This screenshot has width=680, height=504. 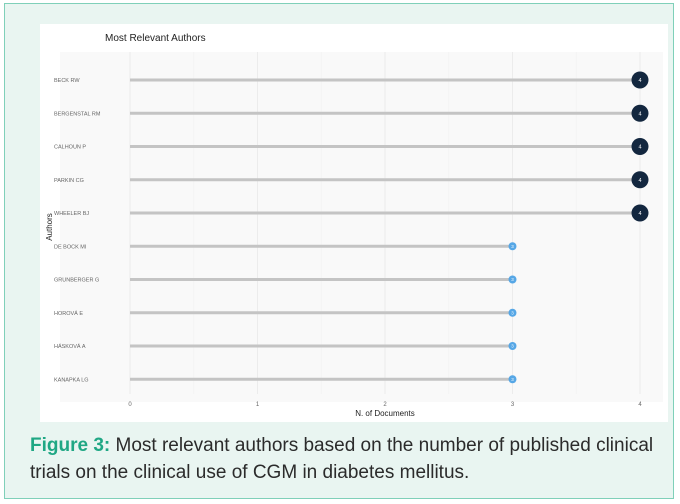 What do you see at coordinates (76, 281) in the screenshot?
I see `author-label: GRUNBERGER G` at bounding box center [76, 281].